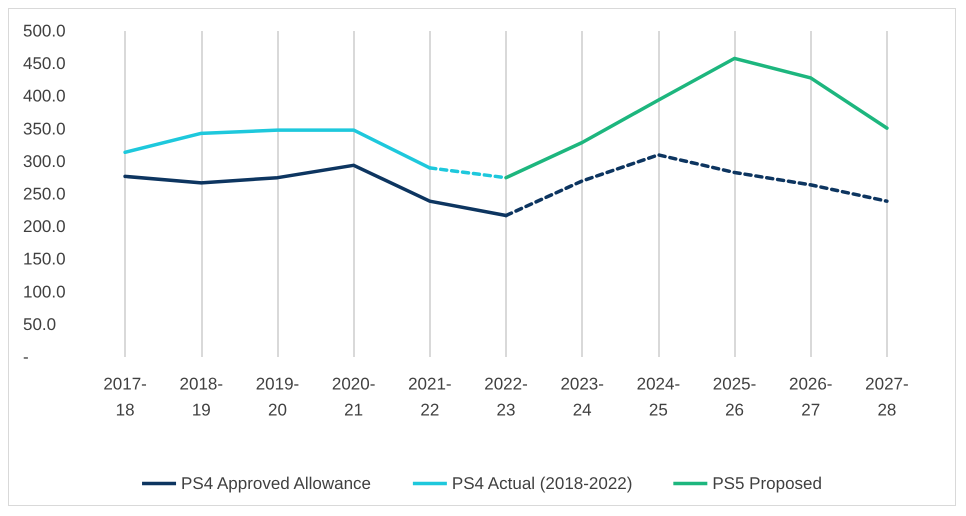 This screenshot has width=966, height=516. I want to click on y-tick-label: 350.0, so click(44, 128).